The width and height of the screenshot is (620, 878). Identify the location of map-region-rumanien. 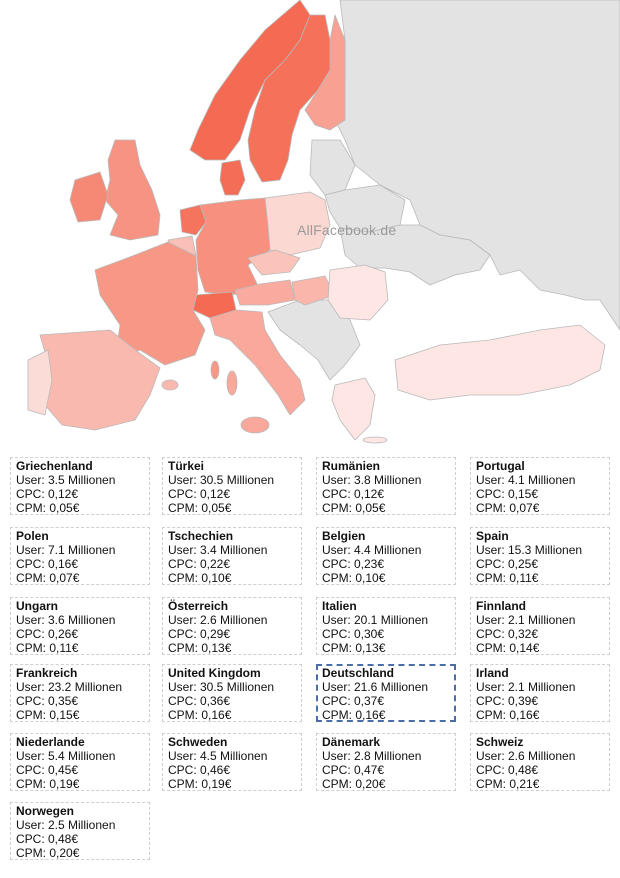
(358, 292).